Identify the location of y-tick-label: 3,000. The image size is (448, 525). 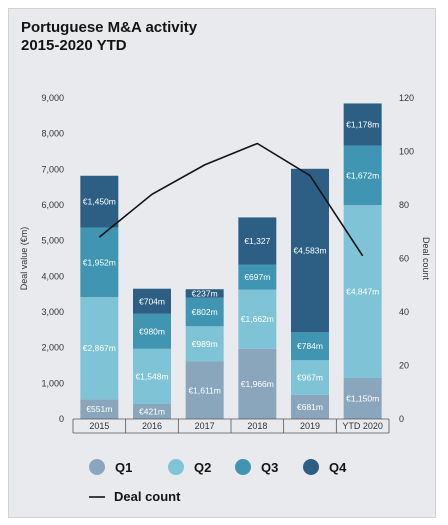
(52, 312).